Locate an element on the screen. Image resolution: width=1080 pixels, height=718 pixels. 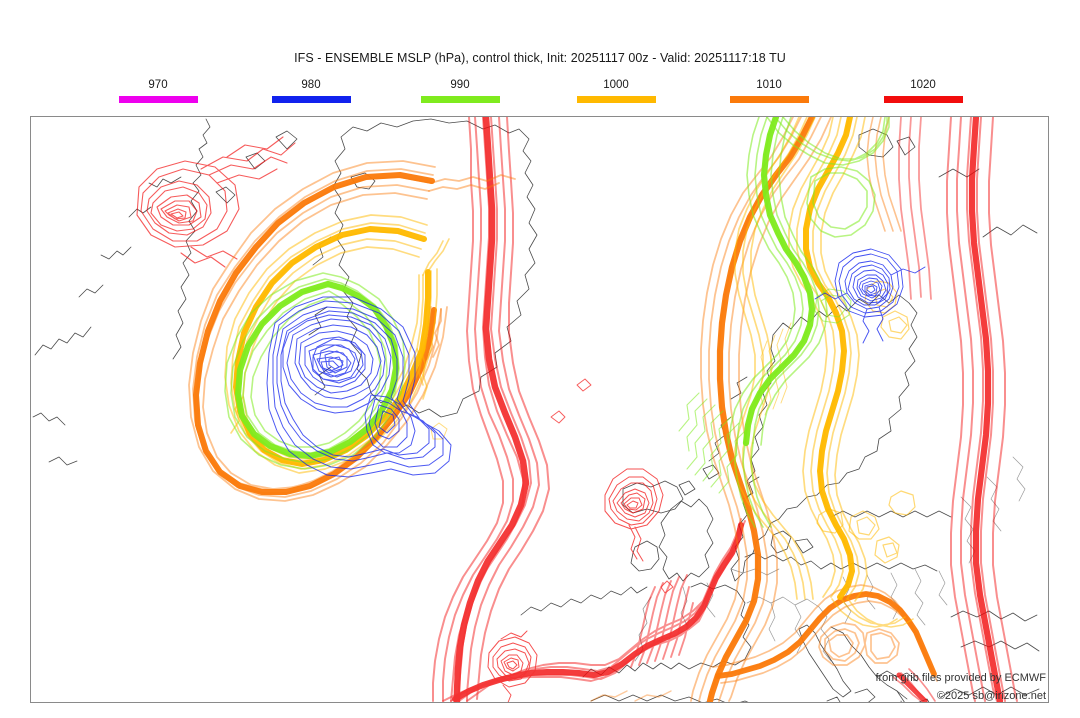
contour-legend: 970 980 990 1000 1010 1020 is located at coordinates (540, 93).